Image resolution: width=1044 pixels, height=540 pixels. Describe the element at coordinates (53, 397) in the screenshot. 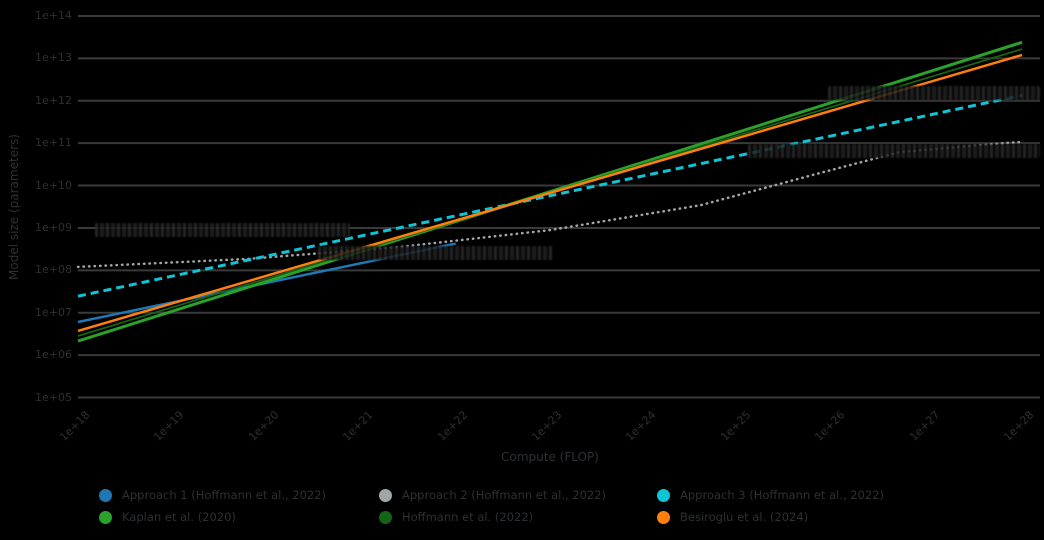

I see `y-tick-label: 1e+05` at that location.